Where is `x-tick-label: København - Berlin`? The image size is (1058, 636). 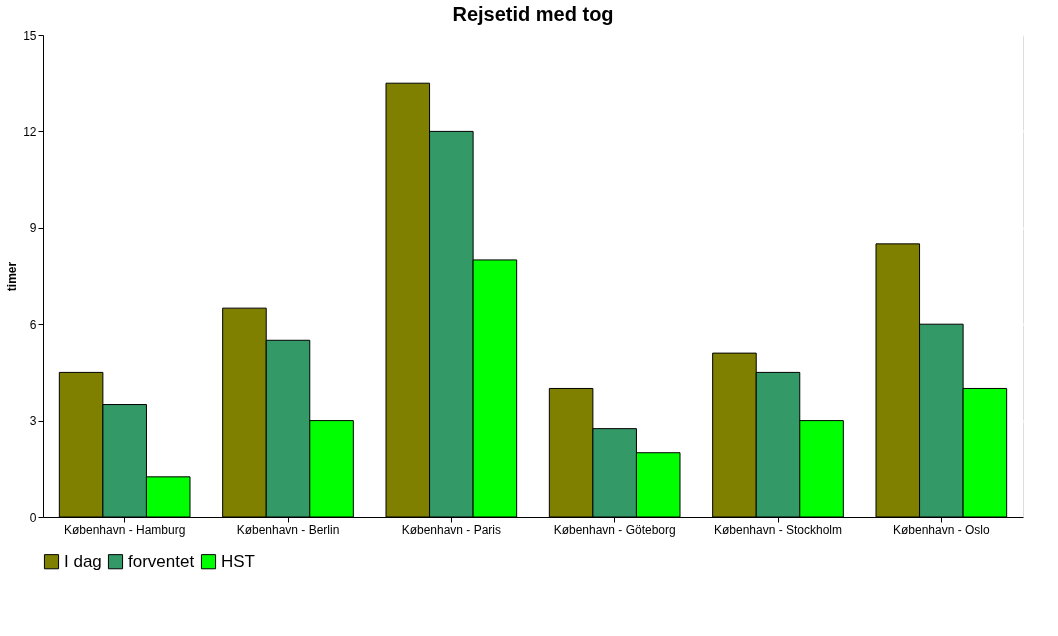
x-tick-label: København - Berlin is located at coordinates (288, 529).